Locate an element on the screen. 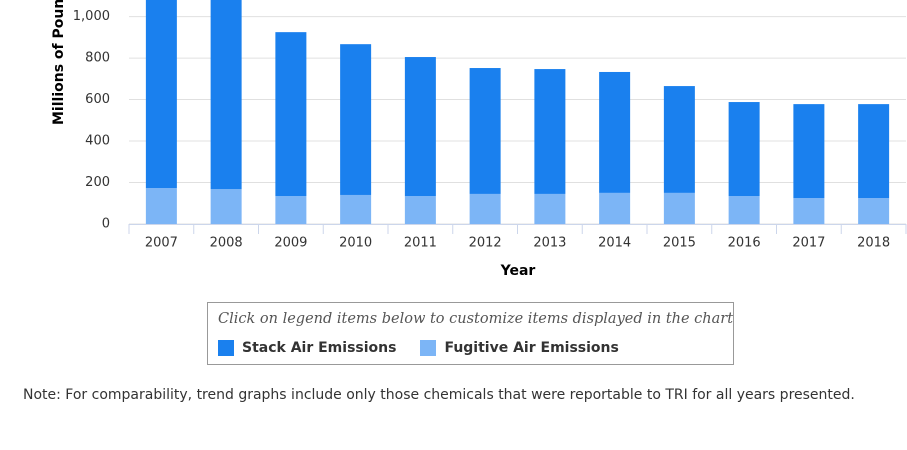 The height and width of the screenshot is (450, 907). y-tick-label: 800 is located at coordinates (97, 58).